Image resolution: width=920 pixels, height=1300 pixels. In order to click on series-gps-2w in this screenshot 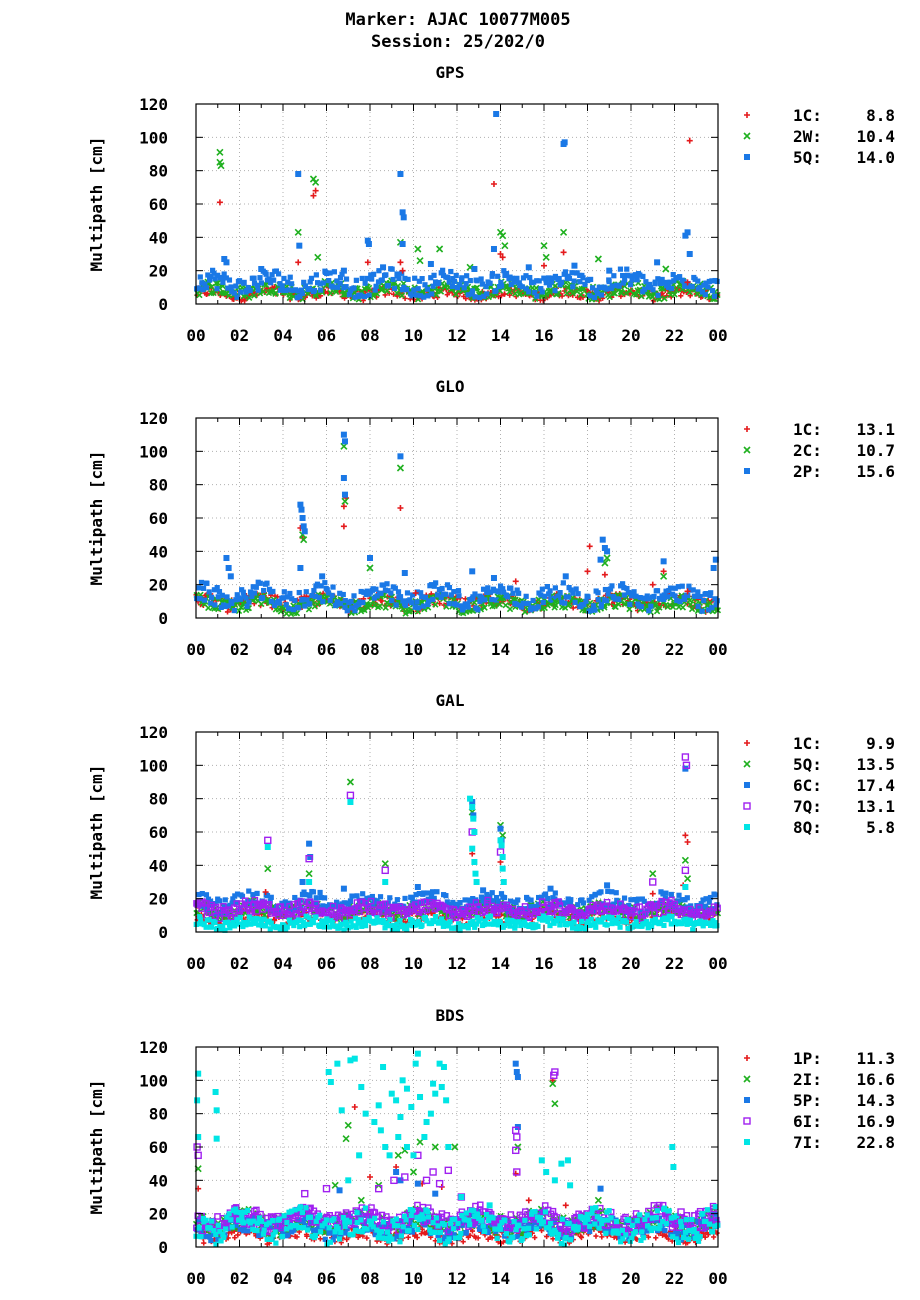, I will do `click(443, 210)`.